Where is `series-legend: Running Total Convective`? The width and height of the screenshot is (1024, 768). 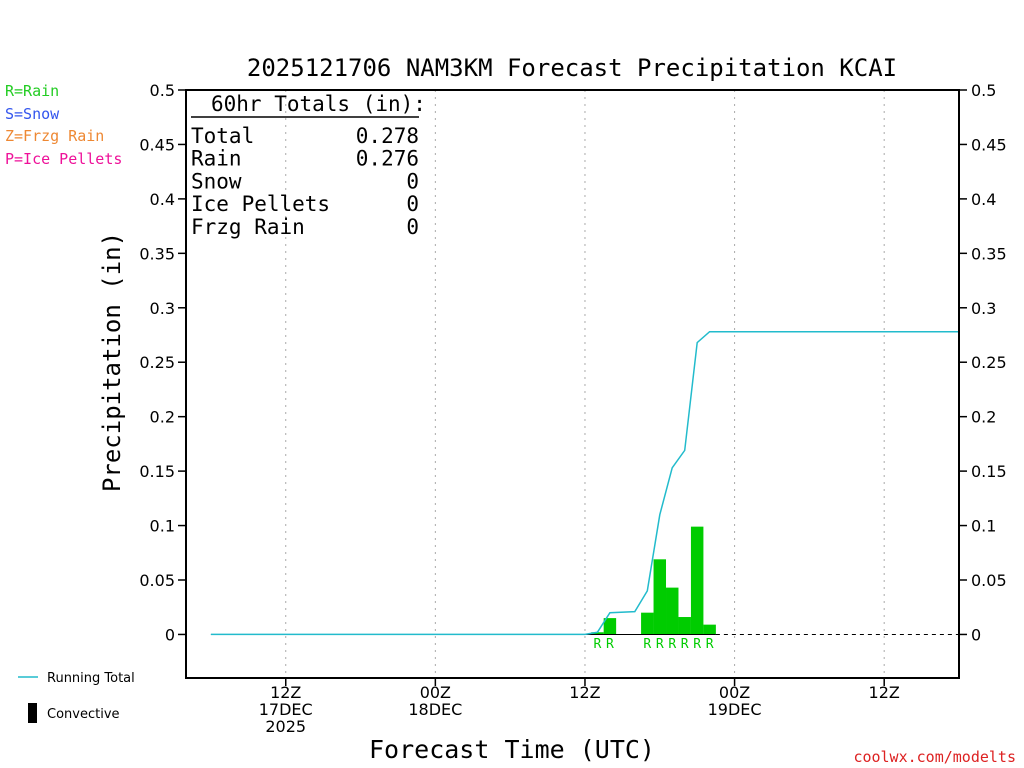 series-legend: Running Total Convective is located at coordinates (76, 697).